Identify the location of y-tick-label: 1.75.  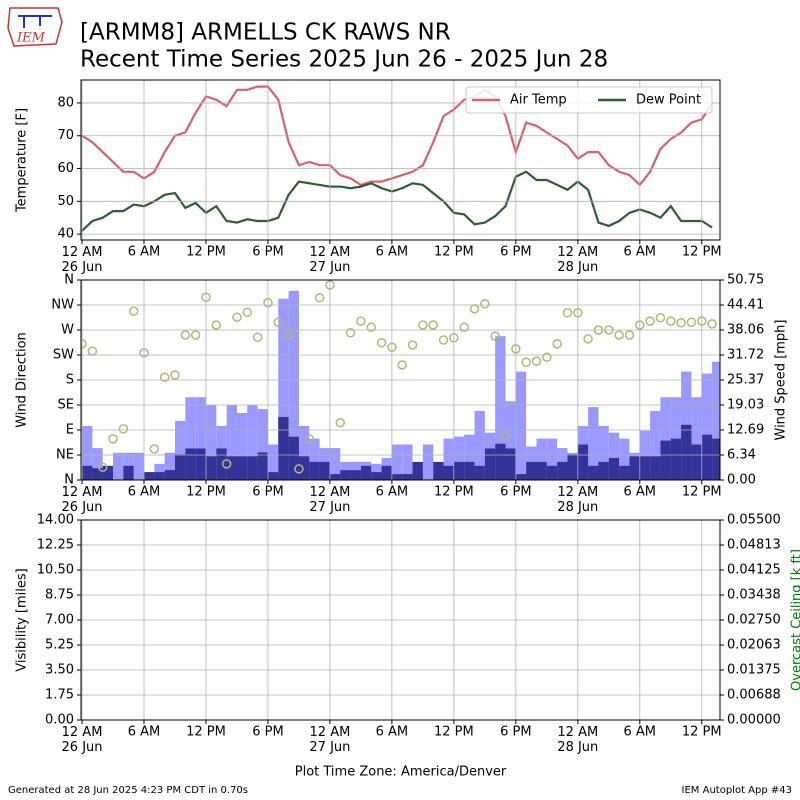
(59, 695).